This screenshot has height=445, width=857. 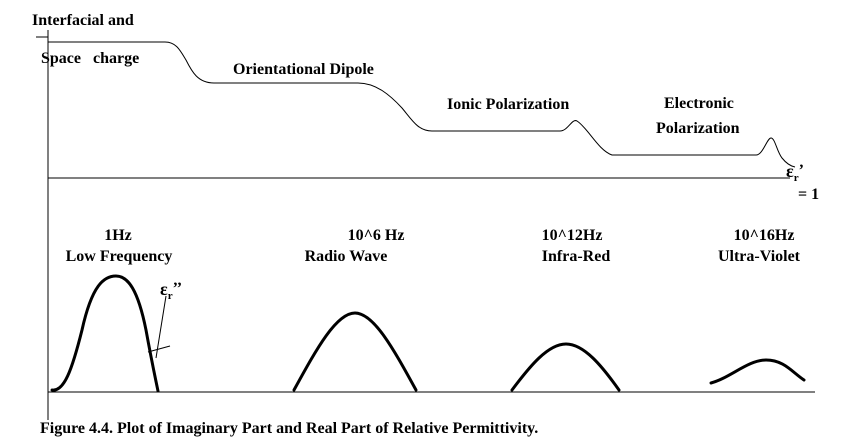 What do you see at coordinates (795, 172) in the screenshot?
I see `label-er-prime: εr’` at bounding box center [795, 172].